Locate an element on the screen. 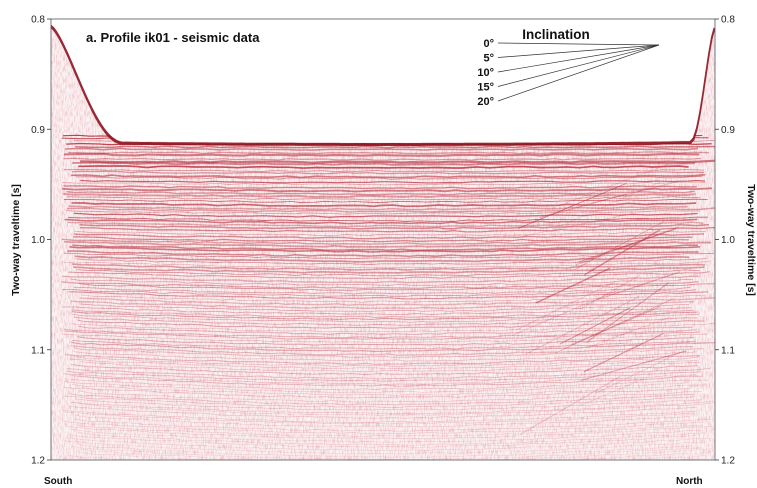  y-axis-label-right: Two-way traveltime [s] is located at coordinates (751, 240).